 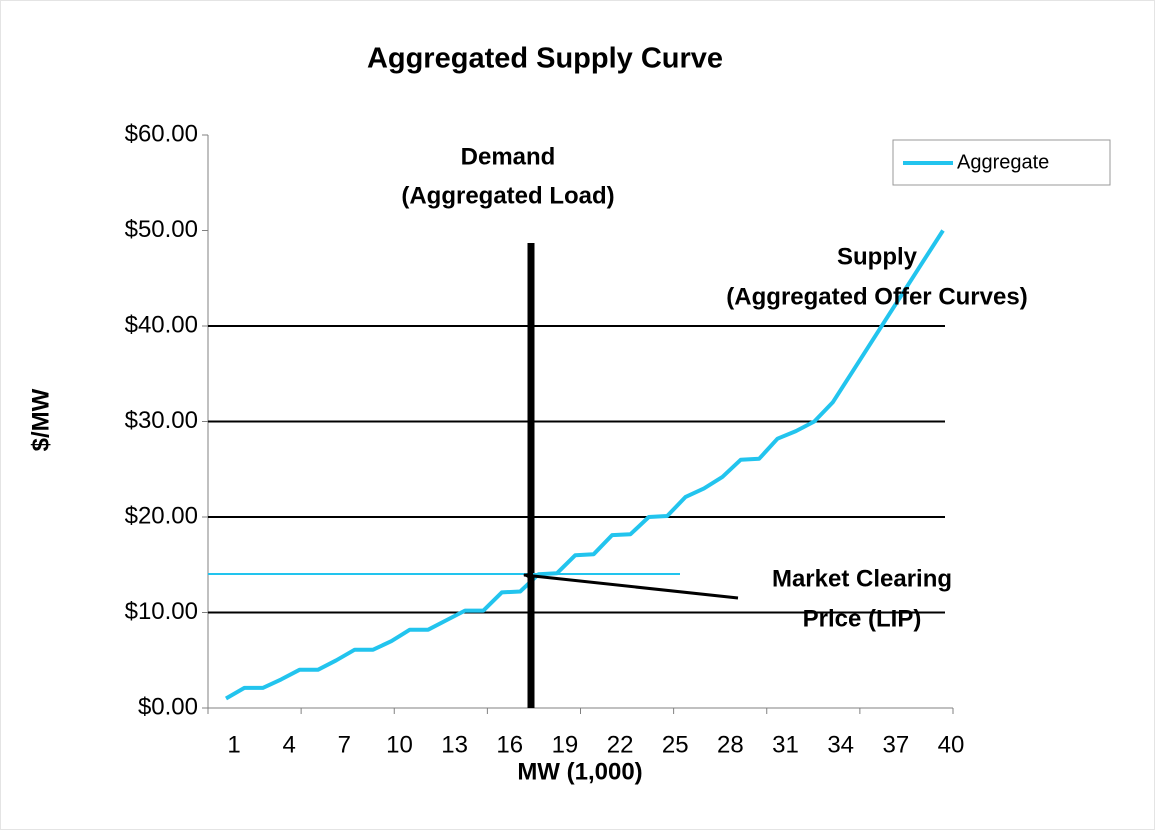 I want to click on y-tick-label: $0.00, so click(x=168, y=706).